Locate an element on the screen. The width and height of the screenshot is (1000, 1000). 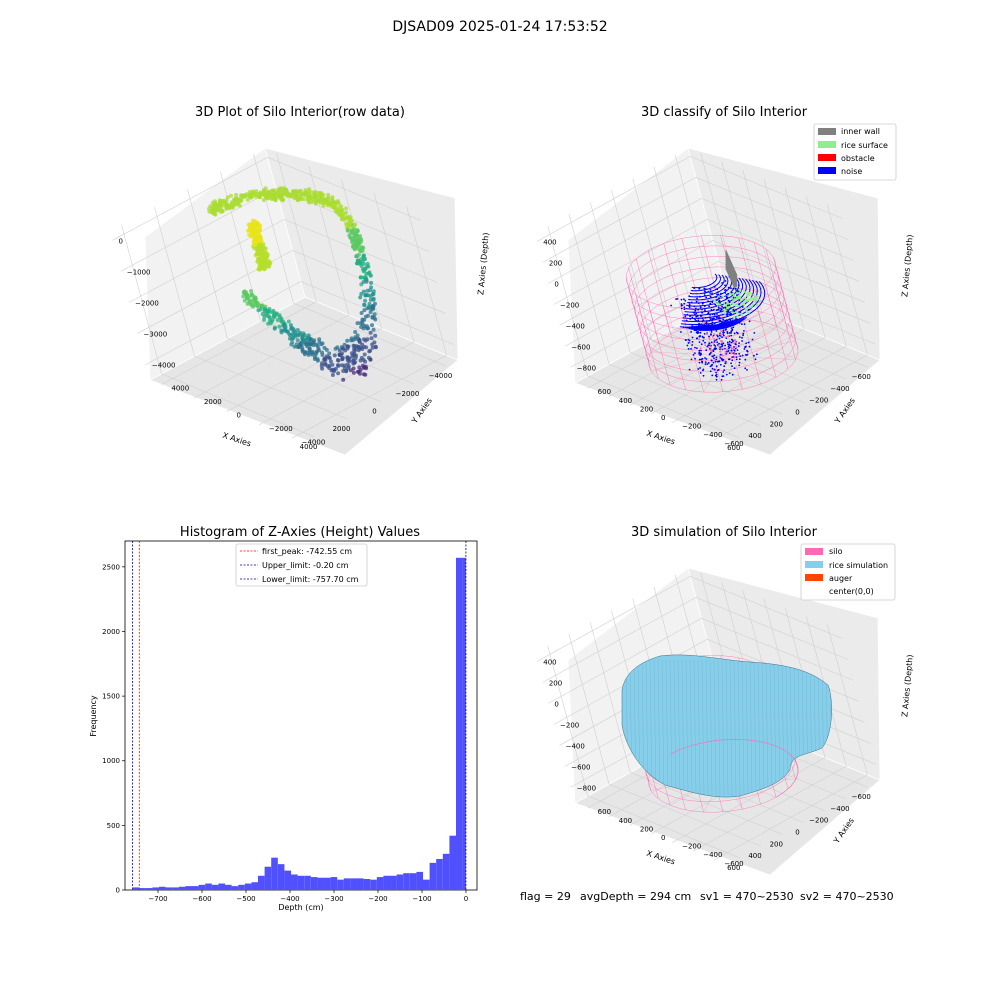
legend-label-center: center(0,0) is located at coordinates (851, 591).